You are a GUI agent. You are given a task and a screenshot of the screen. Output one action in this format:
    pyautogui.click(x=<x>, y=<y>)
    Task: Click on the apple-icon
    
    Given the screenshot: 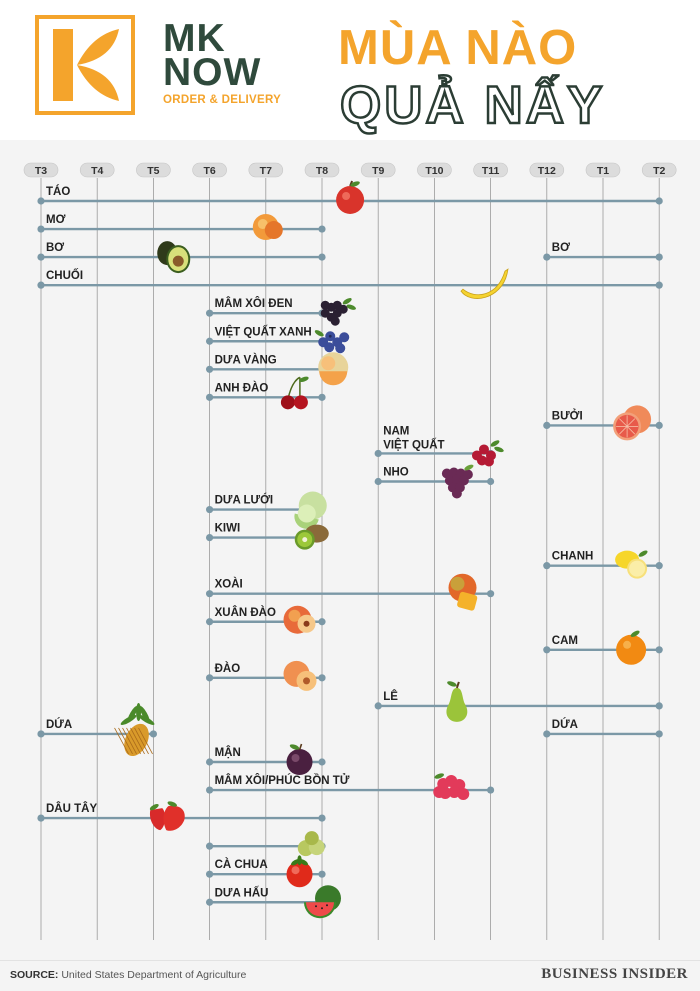 What is the action you would take?
    pyautogui.click(x=350, y=197)
    